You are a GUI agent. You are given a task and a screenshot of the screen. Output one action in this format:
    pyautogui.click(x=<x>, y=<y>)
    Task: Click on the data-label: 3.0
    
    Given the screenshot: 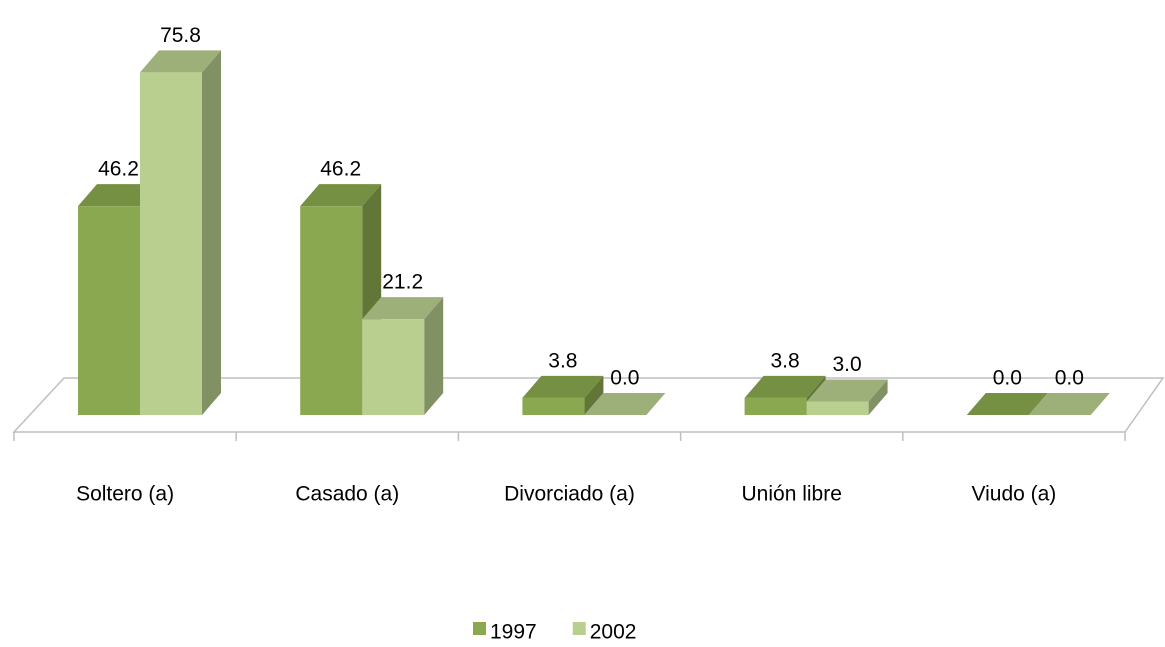 What is the action you would take?
    pyautogui.click(x=846, y=364)
    